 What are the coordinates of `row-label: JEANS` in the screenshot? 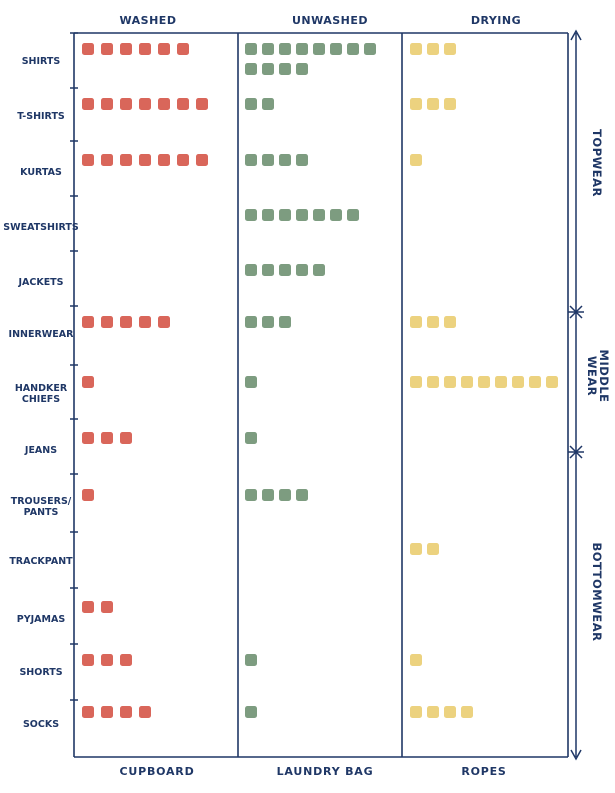 It's located at (40, 450).